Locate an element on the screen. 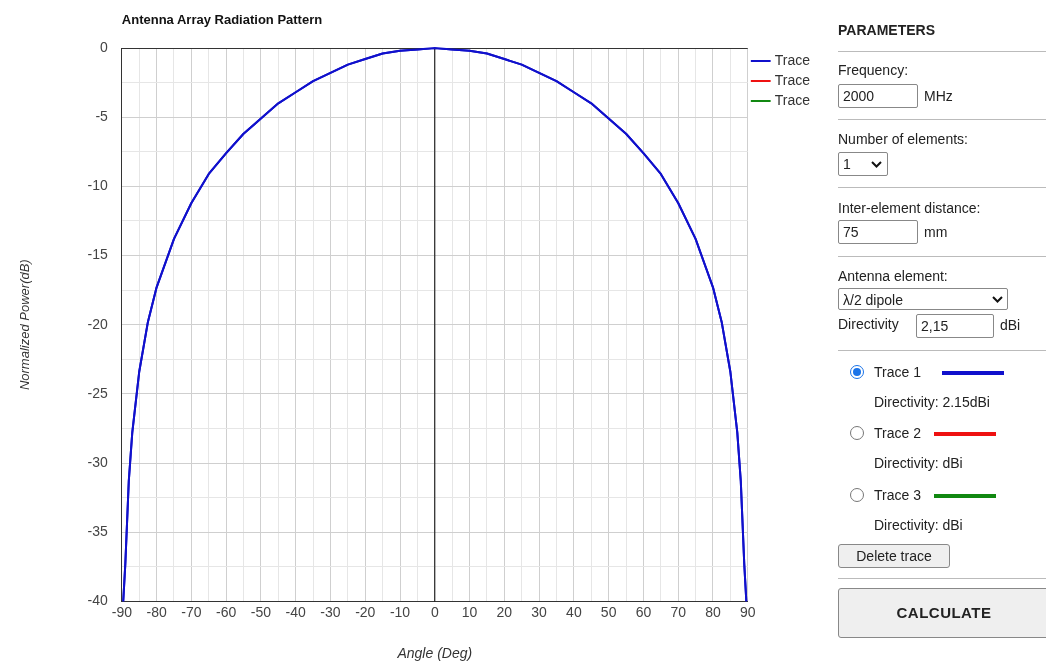 This screenshot has width=1046, height=671. text: 1 is located at coordinates (863, 164).